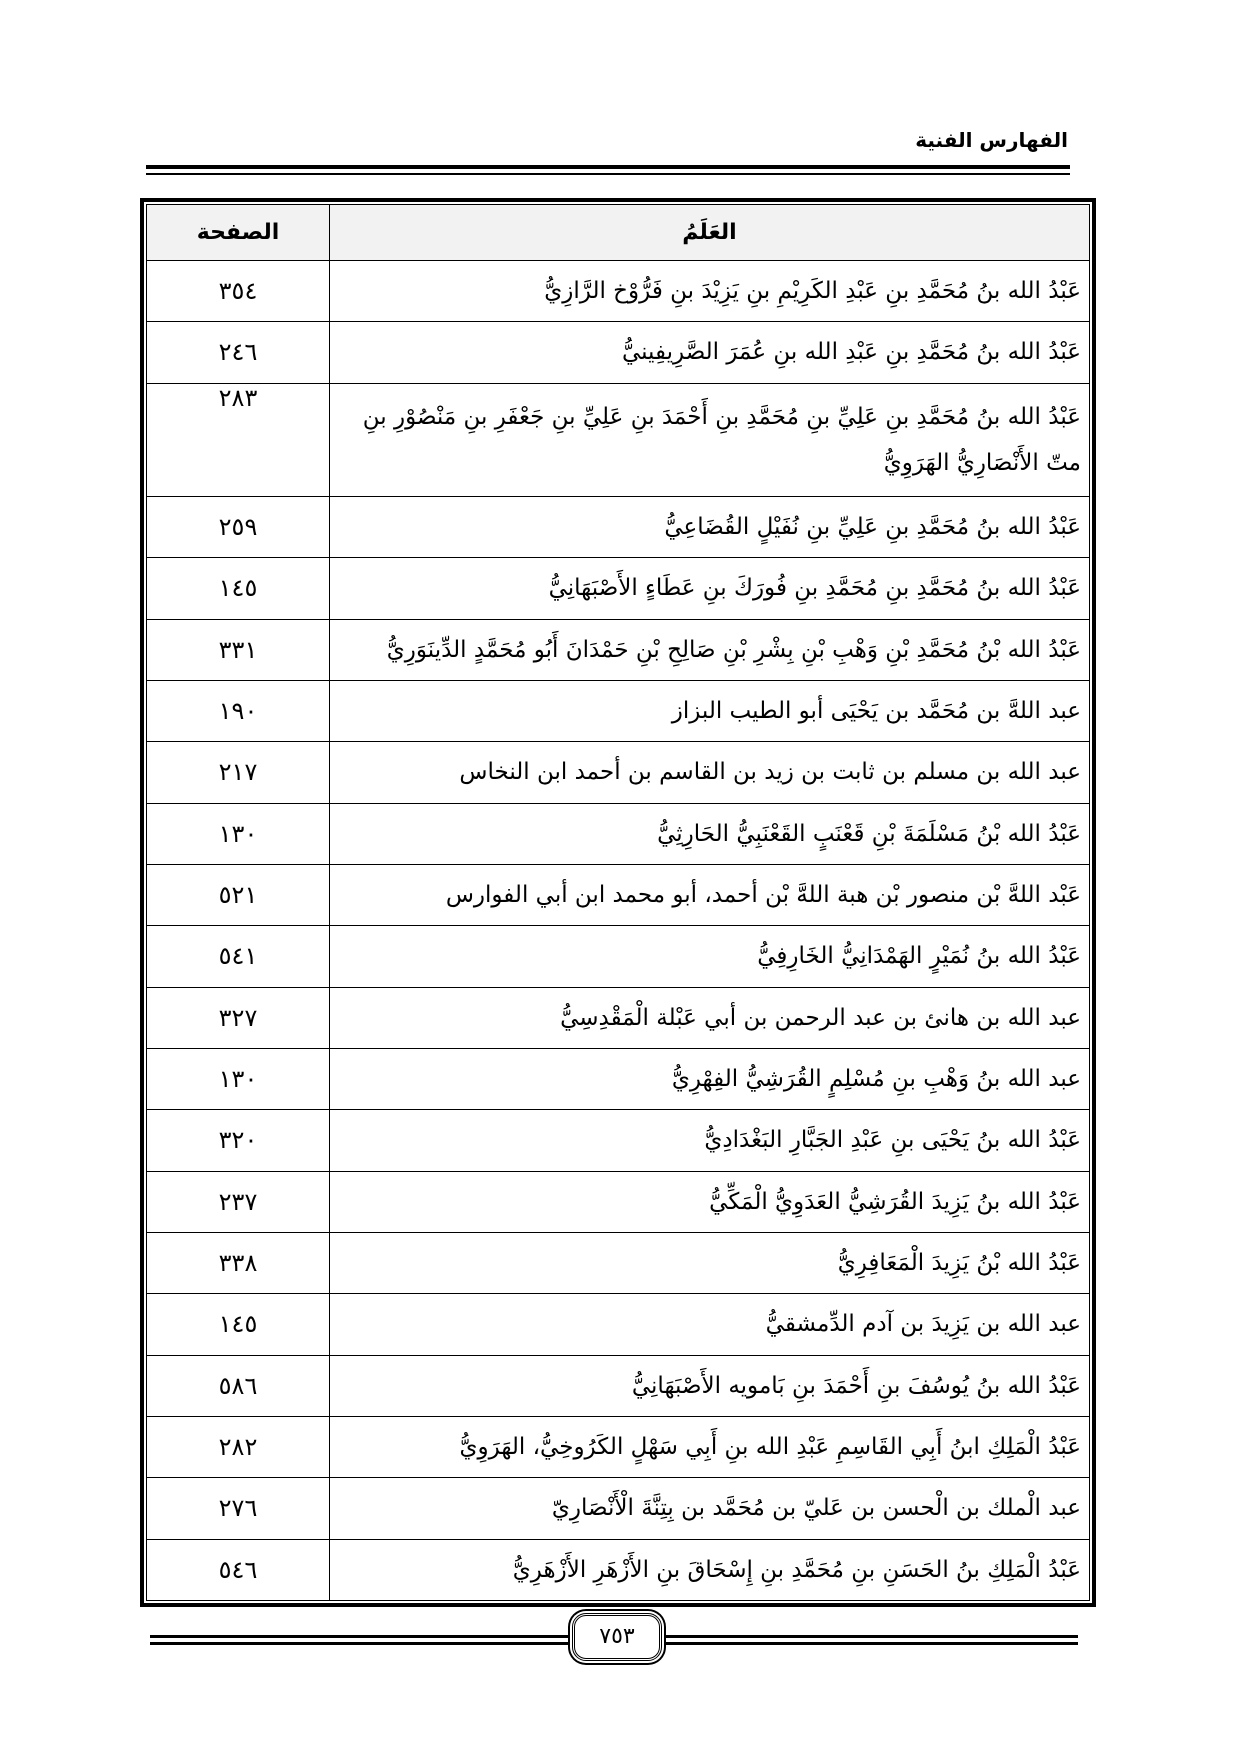  Describe the element at coordinates (238, 895) in the screenshot. I see `page-ref: ٥٢١` at that location.